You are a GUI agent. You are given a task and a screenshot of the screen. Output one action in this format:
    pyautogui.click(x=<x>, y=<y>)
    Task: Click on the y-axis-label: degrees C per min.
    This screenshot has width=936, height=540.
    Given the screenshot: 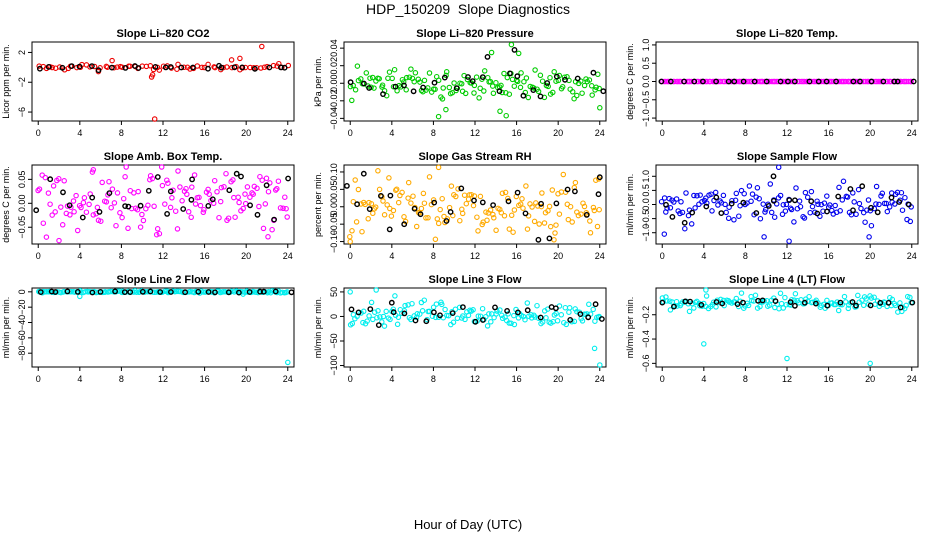 What is the action you would take?
    pyautogui.click(x=630, y=81)
    